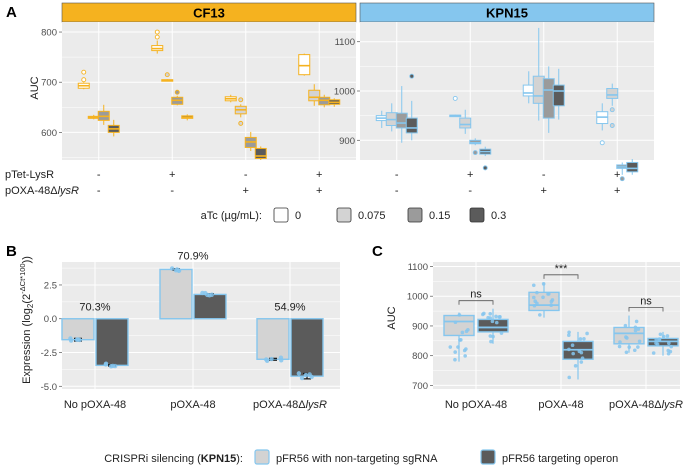 The width and height of the screenshot is (685, 466). Describe the element at coordinates (345, 42) in the screenshot. I see `ytick-label: 1100` at that location.